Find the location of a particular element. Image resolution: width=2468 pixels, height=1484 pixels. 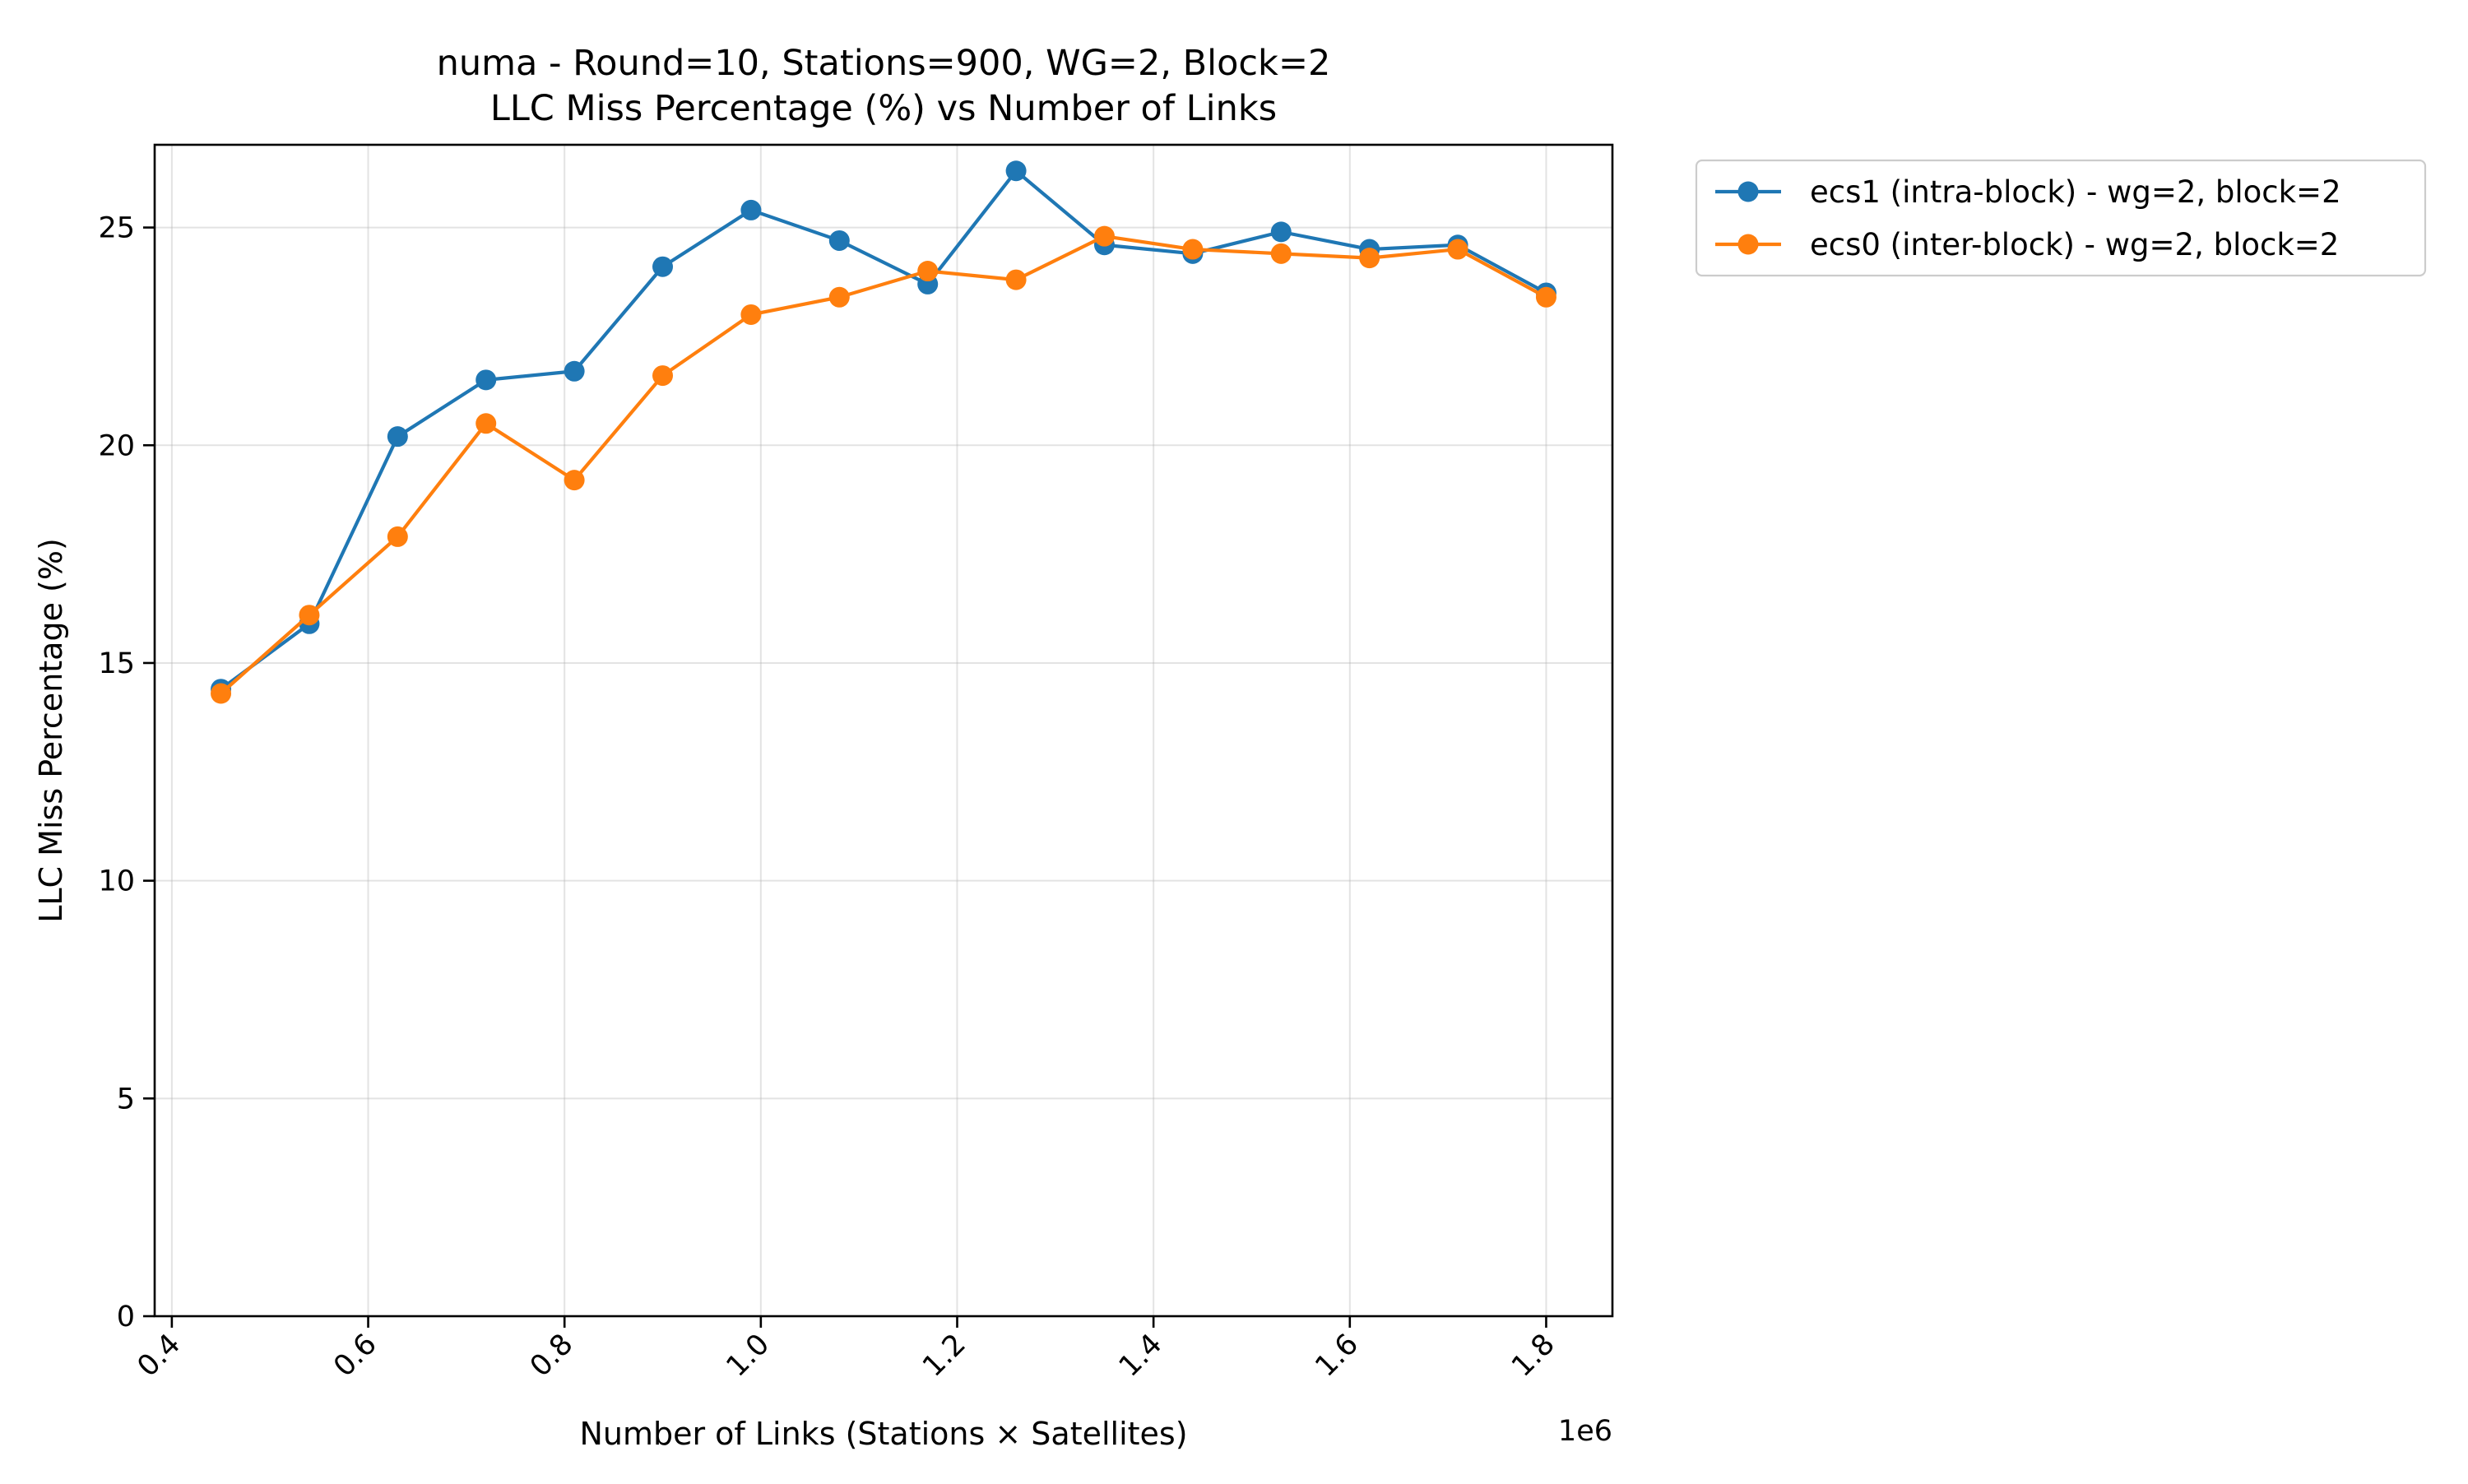

y-tick-label: 15 is located at coordinates (116, 663).